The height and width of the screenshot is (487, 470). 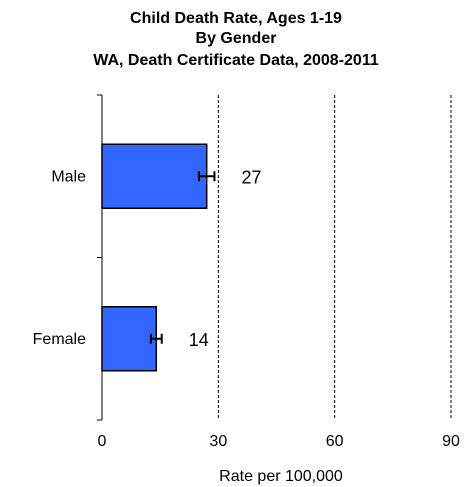 I want to click on x-tick-label-60: 60, so click(x=335, y=441).